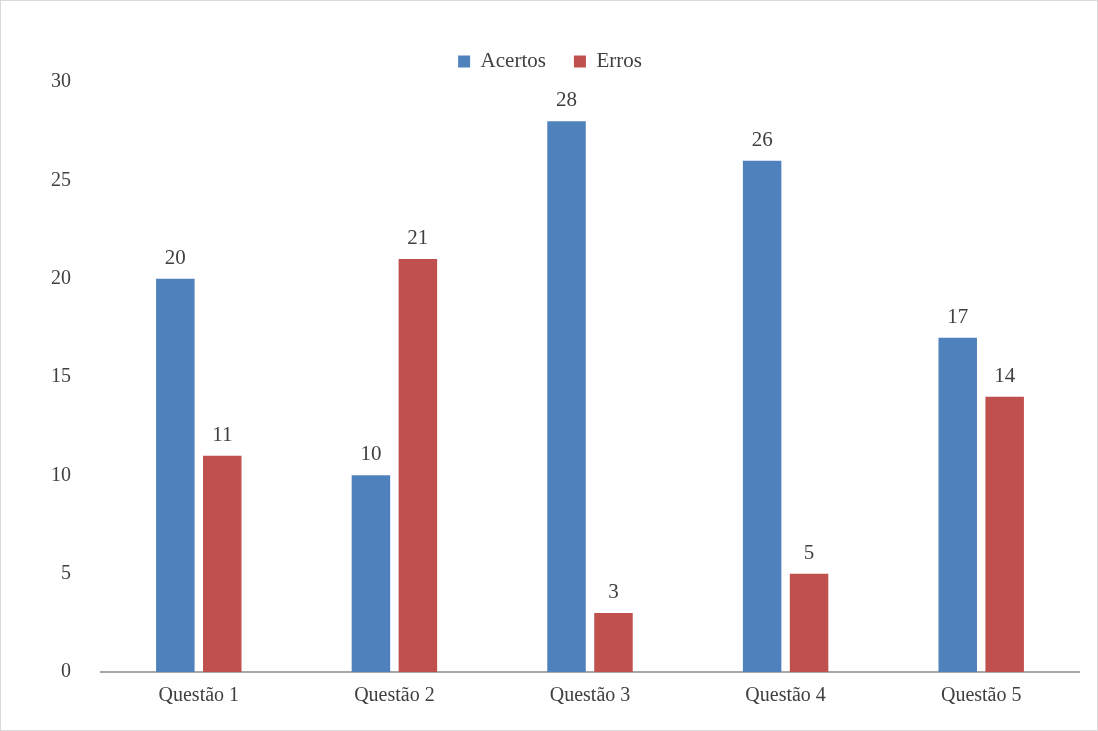 The height and width of the screenshot is (731, 1098). Describe the element at coordinates (175, 256) in the screenshot. I see `data-label: 20` at that location.